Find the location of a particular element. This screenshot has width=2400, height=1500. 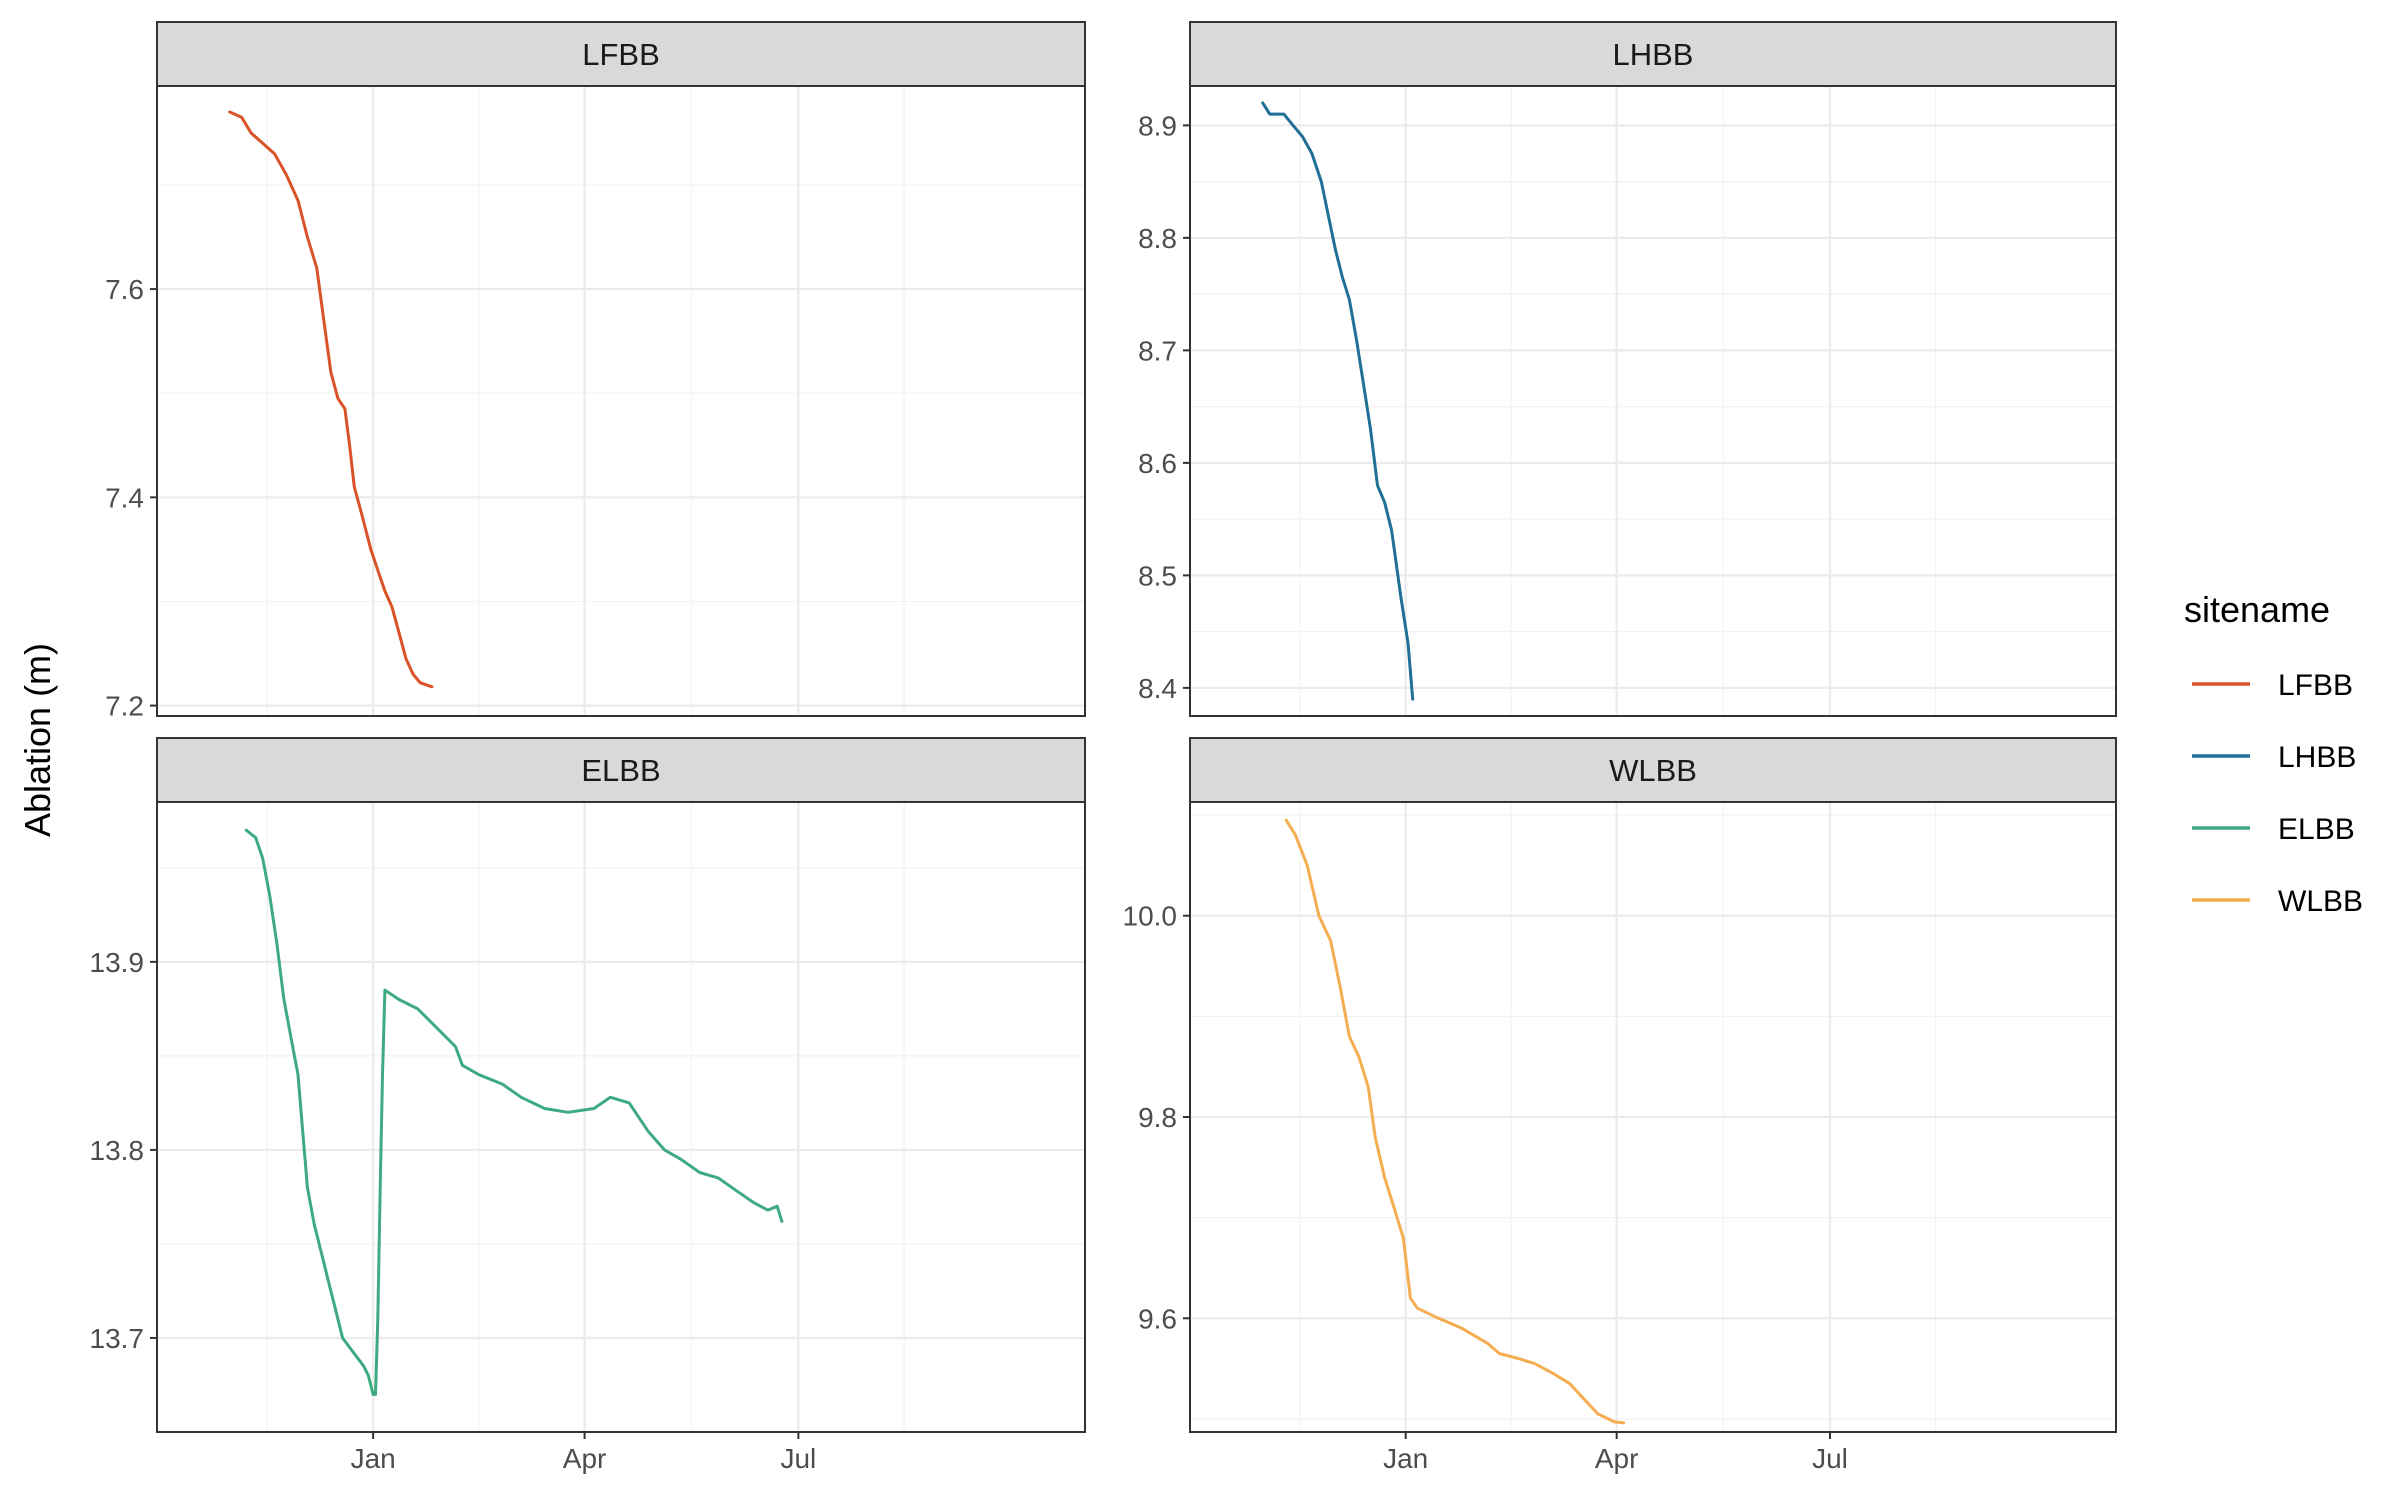

strip-label-lhbb: LHBB is located at coordinates (1653, 54).